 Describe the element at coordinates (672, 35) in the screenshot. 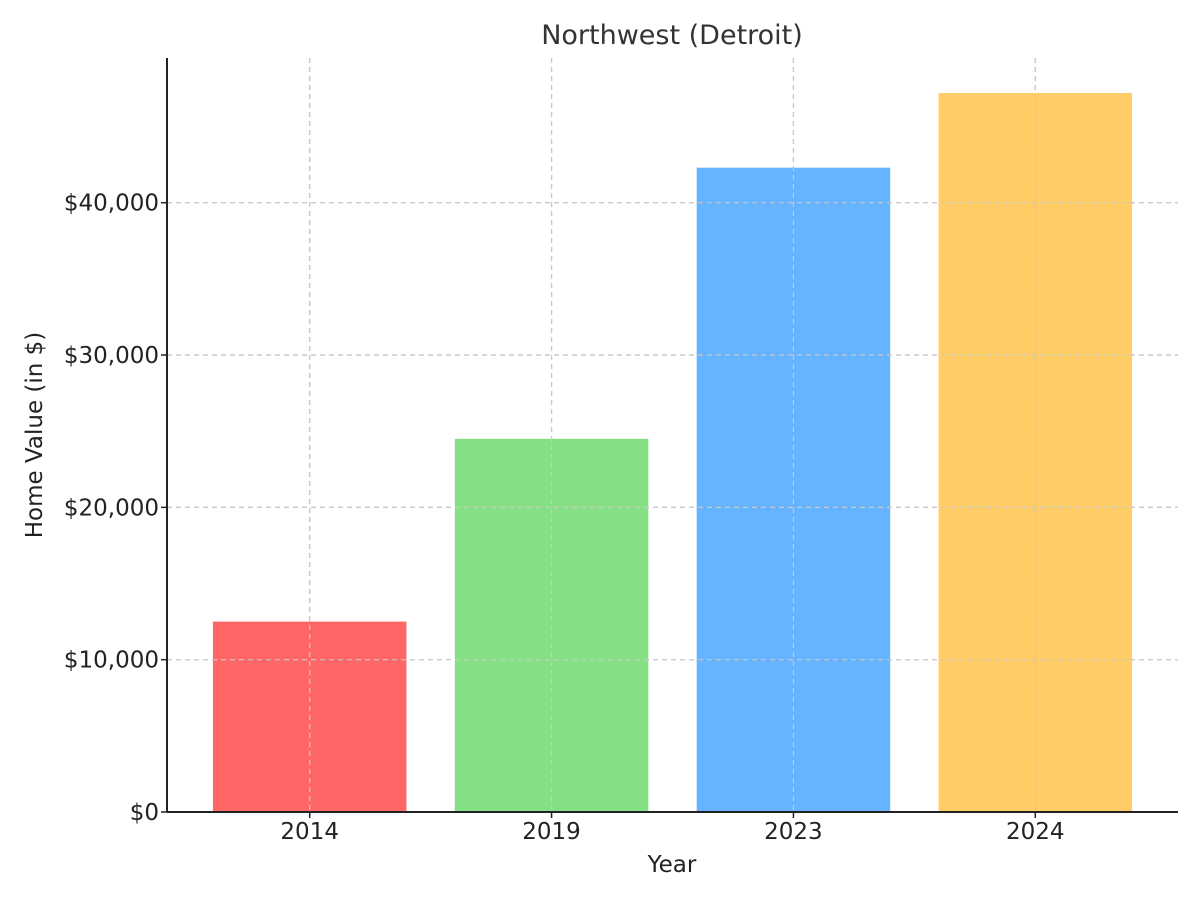

I see `chart-title: Northwest (Detroit)` at that location.